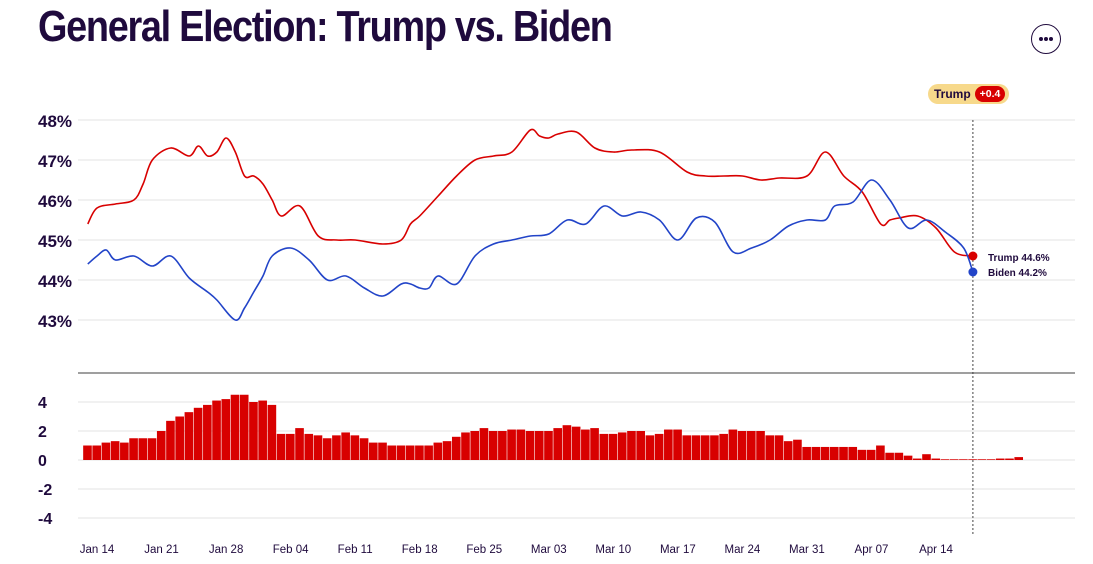 Image resolution: width=1093 pixels, height=564 pixels. What do you see at coordinates (743, 550) in the screenshot?
I see `x-tick-label: Mar 24` at bounding box center [743, 550].